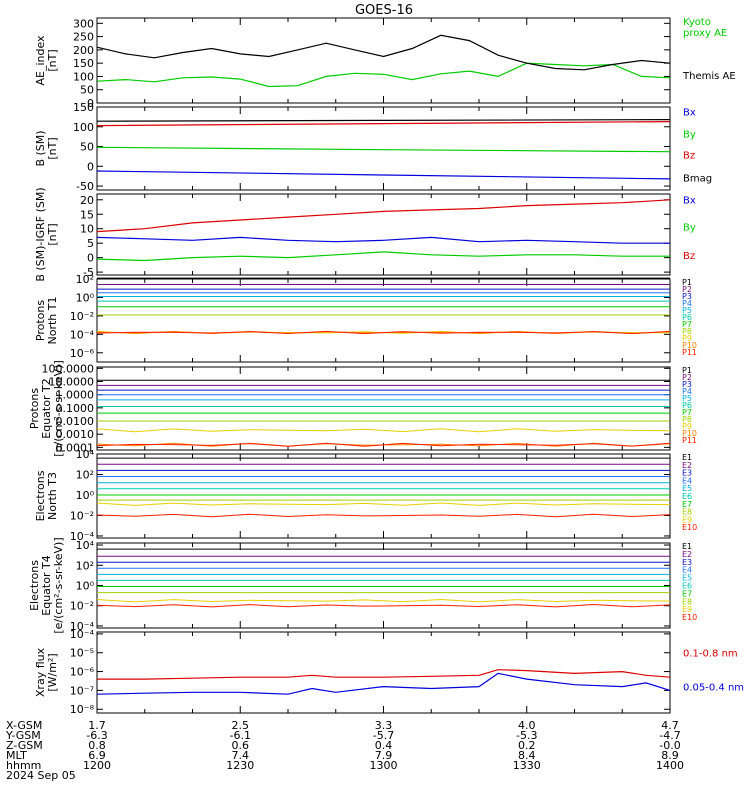 This screenshot has height=800, width=750. What do you see at coordinates (687, 317) in the screenshot?
I see `channel-label-p6: P6` at bounding box center [687, 317].